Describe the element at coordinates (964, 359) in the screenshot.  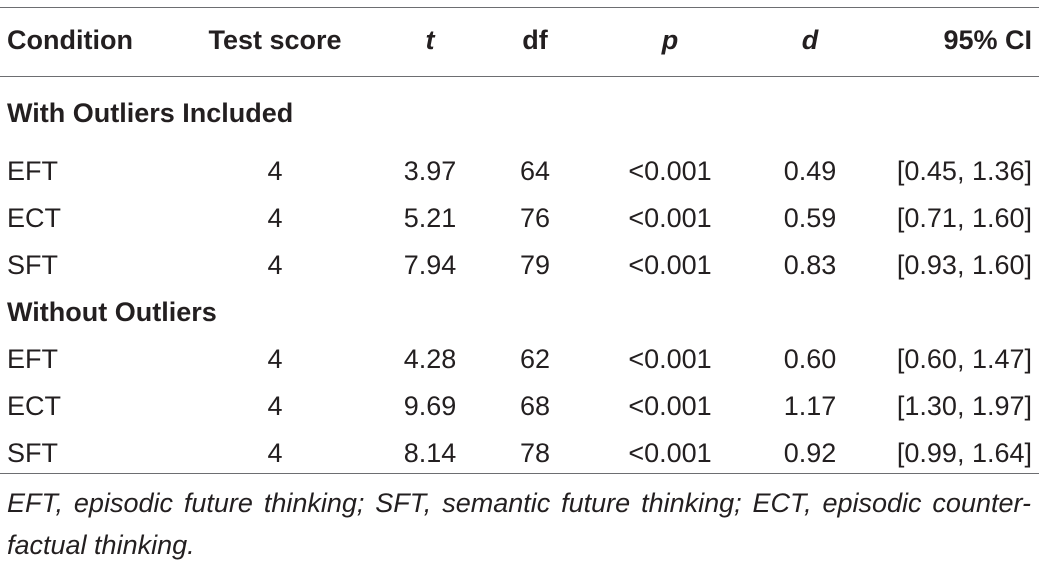
I see `cell-ci: [0.60, 1.47]` at that location.